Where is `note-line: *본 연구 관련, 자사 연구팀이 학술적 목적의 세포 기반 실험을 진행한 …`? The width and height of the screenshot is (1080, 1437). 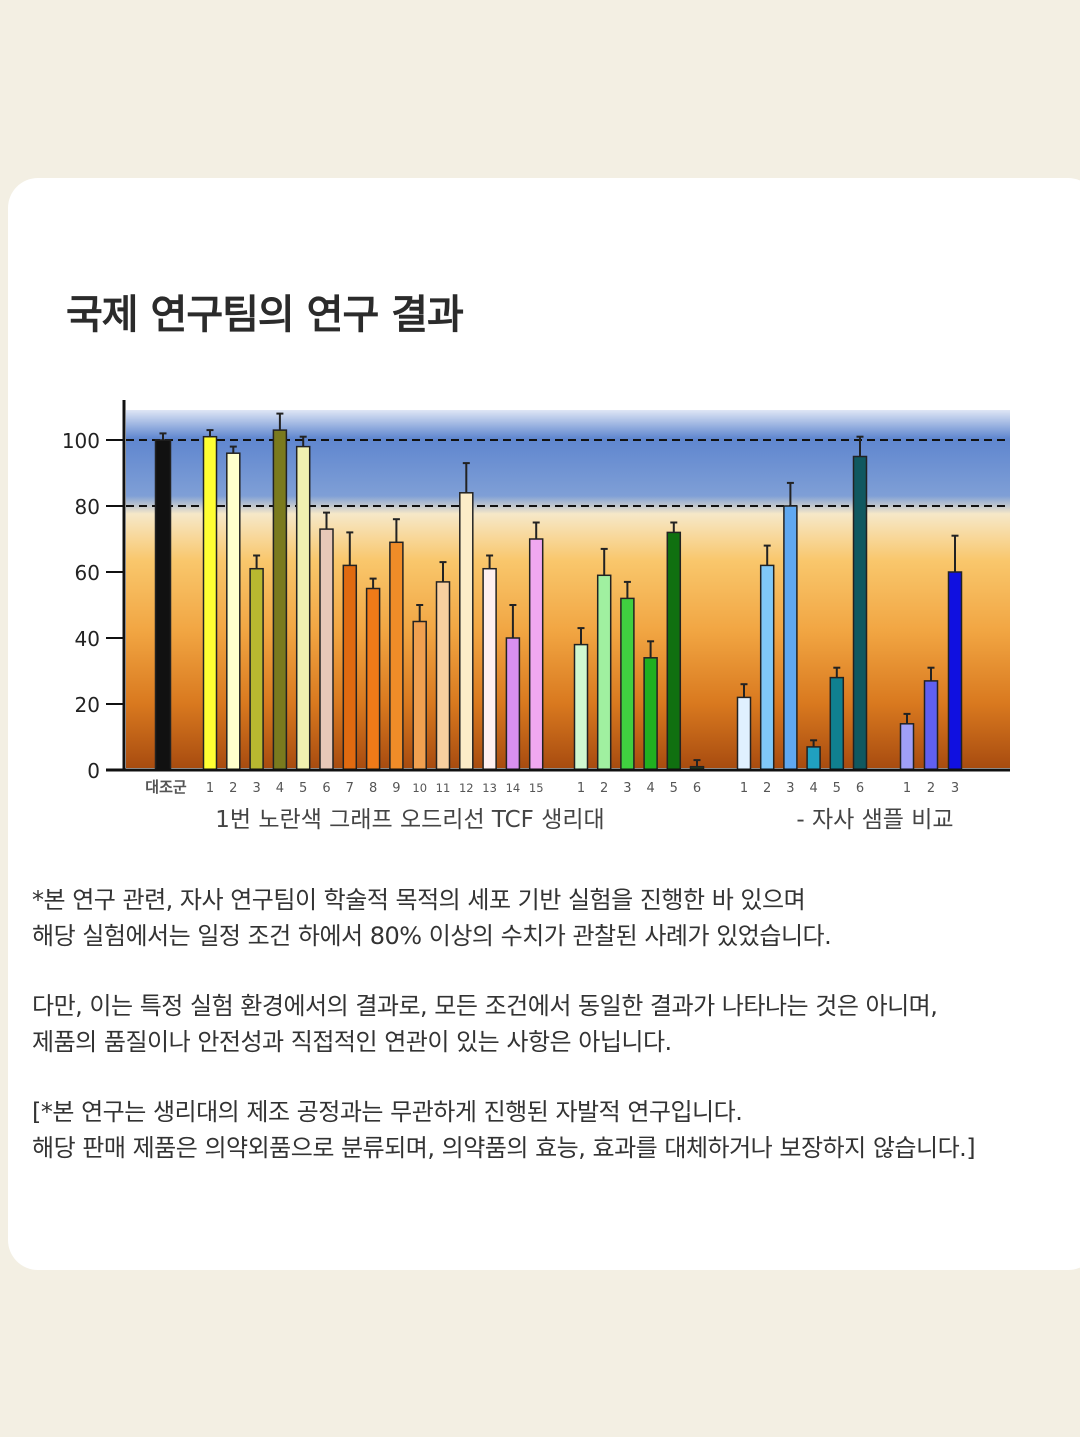 note-line: *본 연구 관련, 자사 연구팀이 학술적 목적의 세포 기반 실험을 진행한 … is located at coordinates (419, 900).